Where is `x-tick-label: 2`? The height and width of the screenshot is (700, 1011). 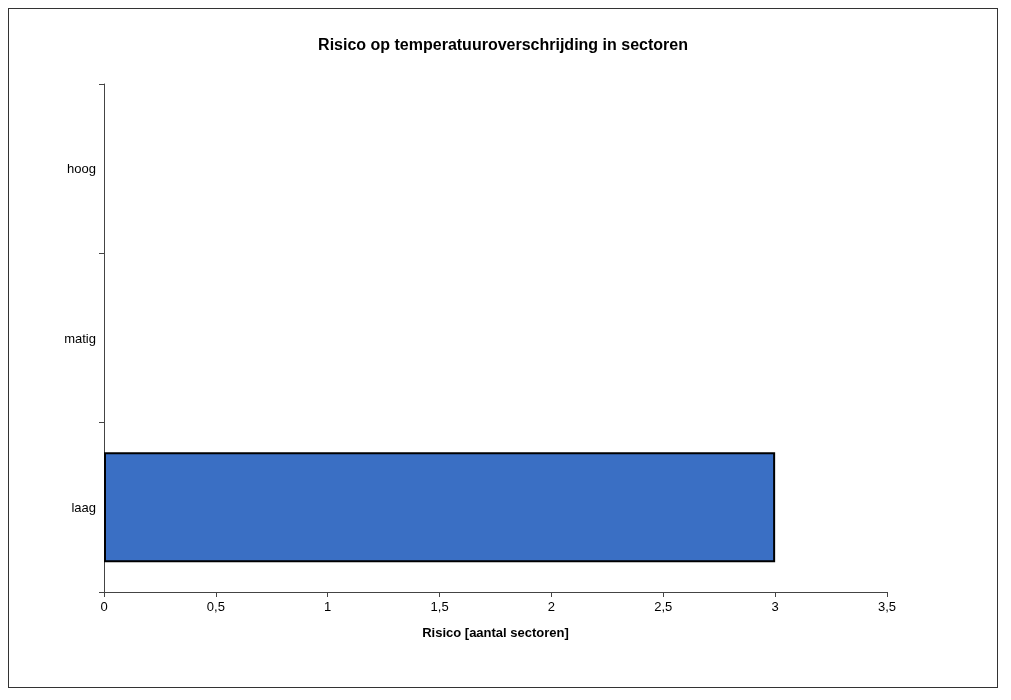
x-tick-label: 2 is located at coordinates (551, 606).